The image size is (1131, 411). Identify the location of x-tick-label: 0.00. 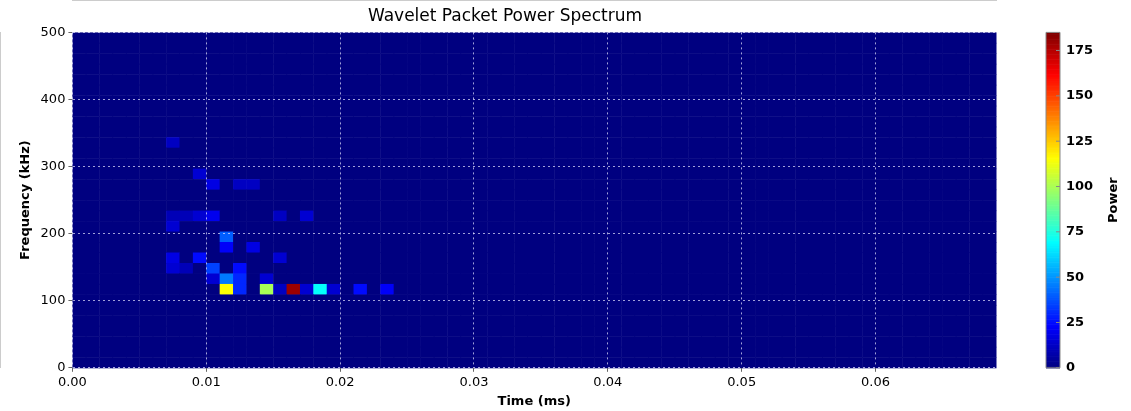
(72, 381).